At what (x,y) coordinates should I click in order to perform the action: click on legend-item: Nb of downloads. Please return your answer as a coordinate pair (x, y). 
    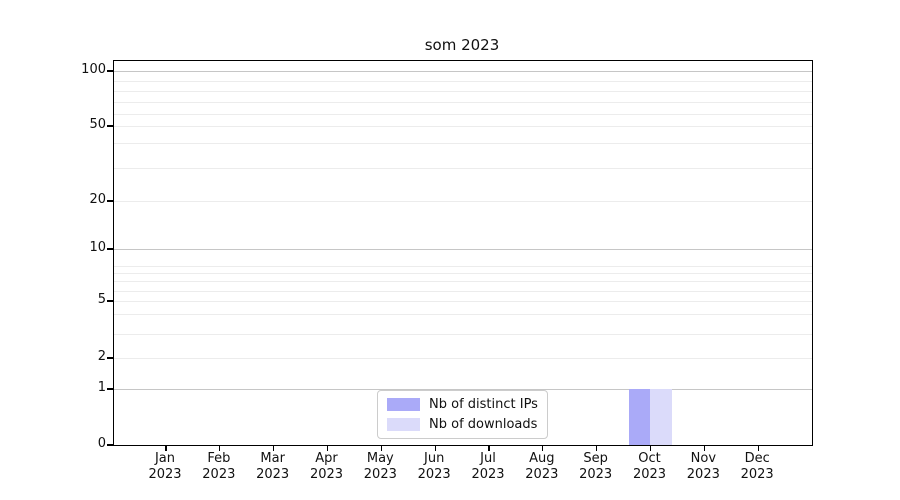
    Looking at the image, I should click on (462, 424).